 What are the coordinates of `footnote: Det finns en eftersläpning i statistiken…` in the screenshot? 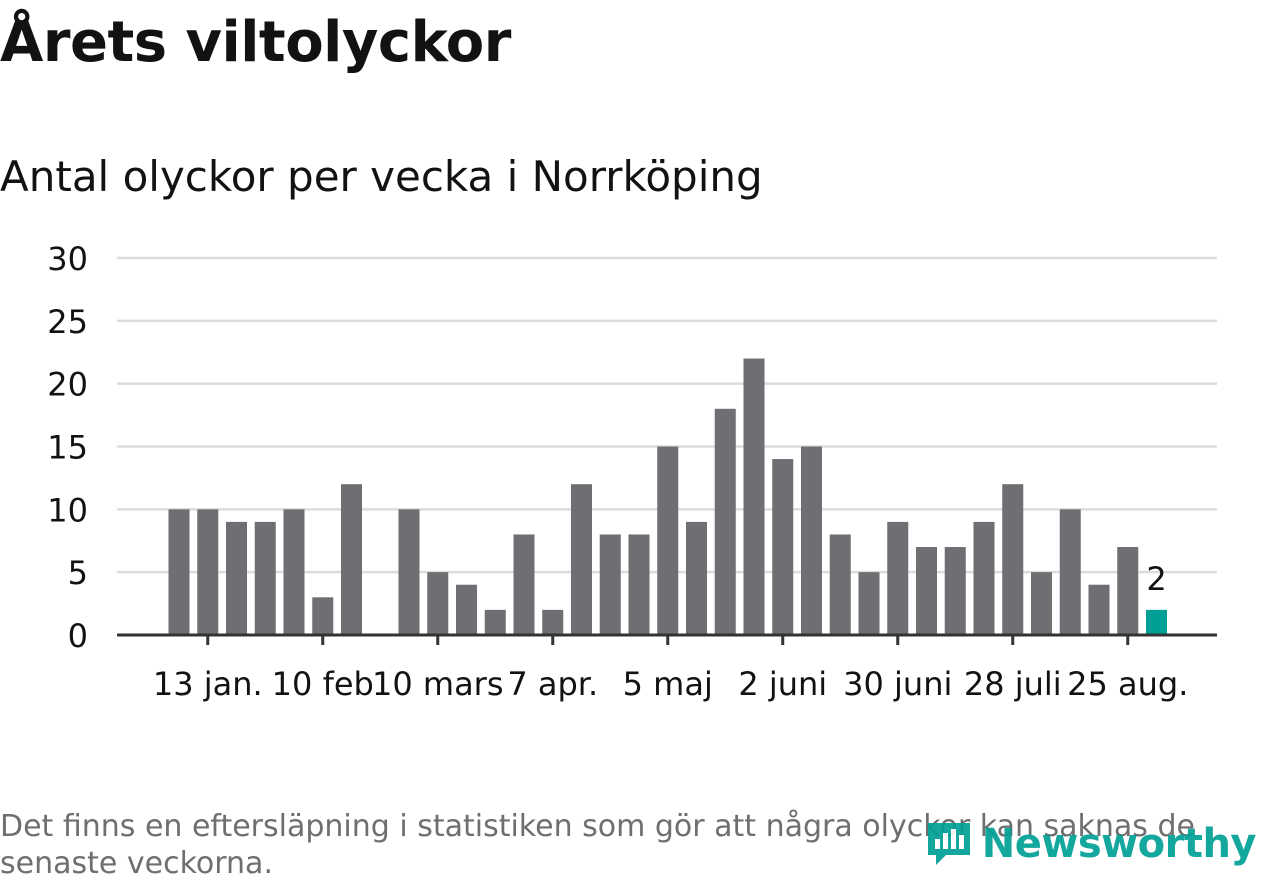 It's located at (597, 845).